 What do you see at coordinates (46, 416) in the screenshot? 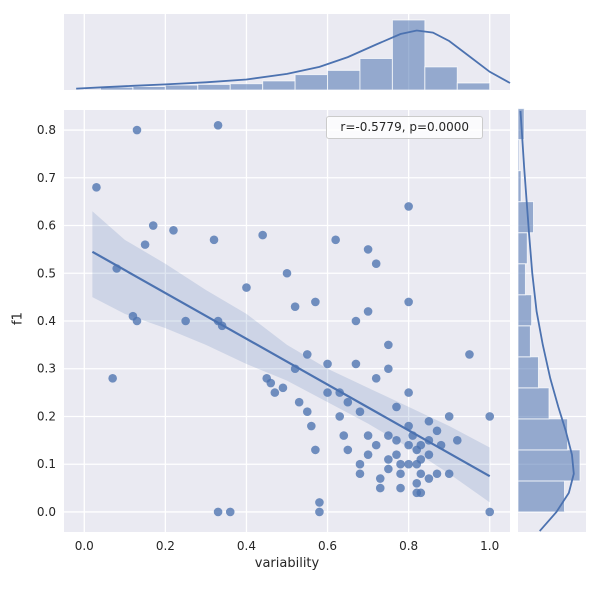
I see `y-tick-label: 0.2` at bounding box center [46, 416].